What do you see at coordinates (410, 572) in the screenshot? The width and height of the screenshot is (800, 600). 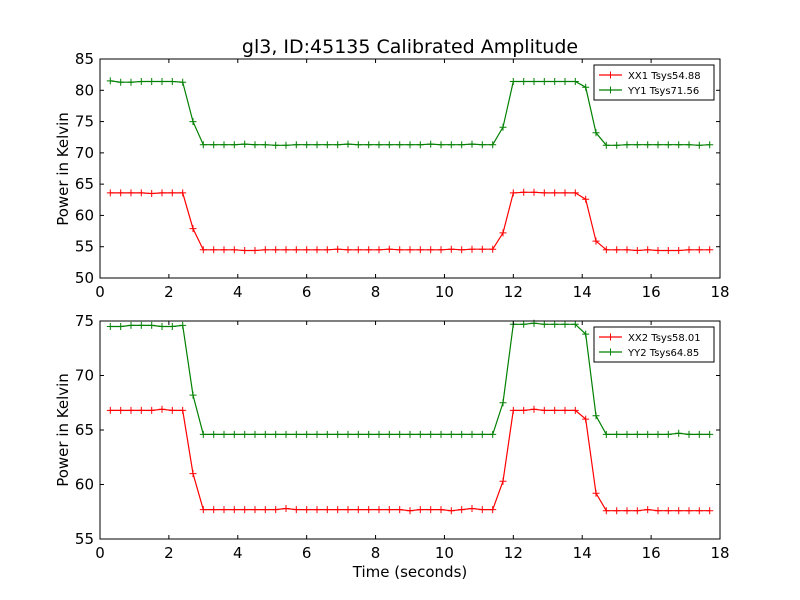 I see `bottom-panel-xlabel: Time (seconds)` at bounding box center [410, 572].